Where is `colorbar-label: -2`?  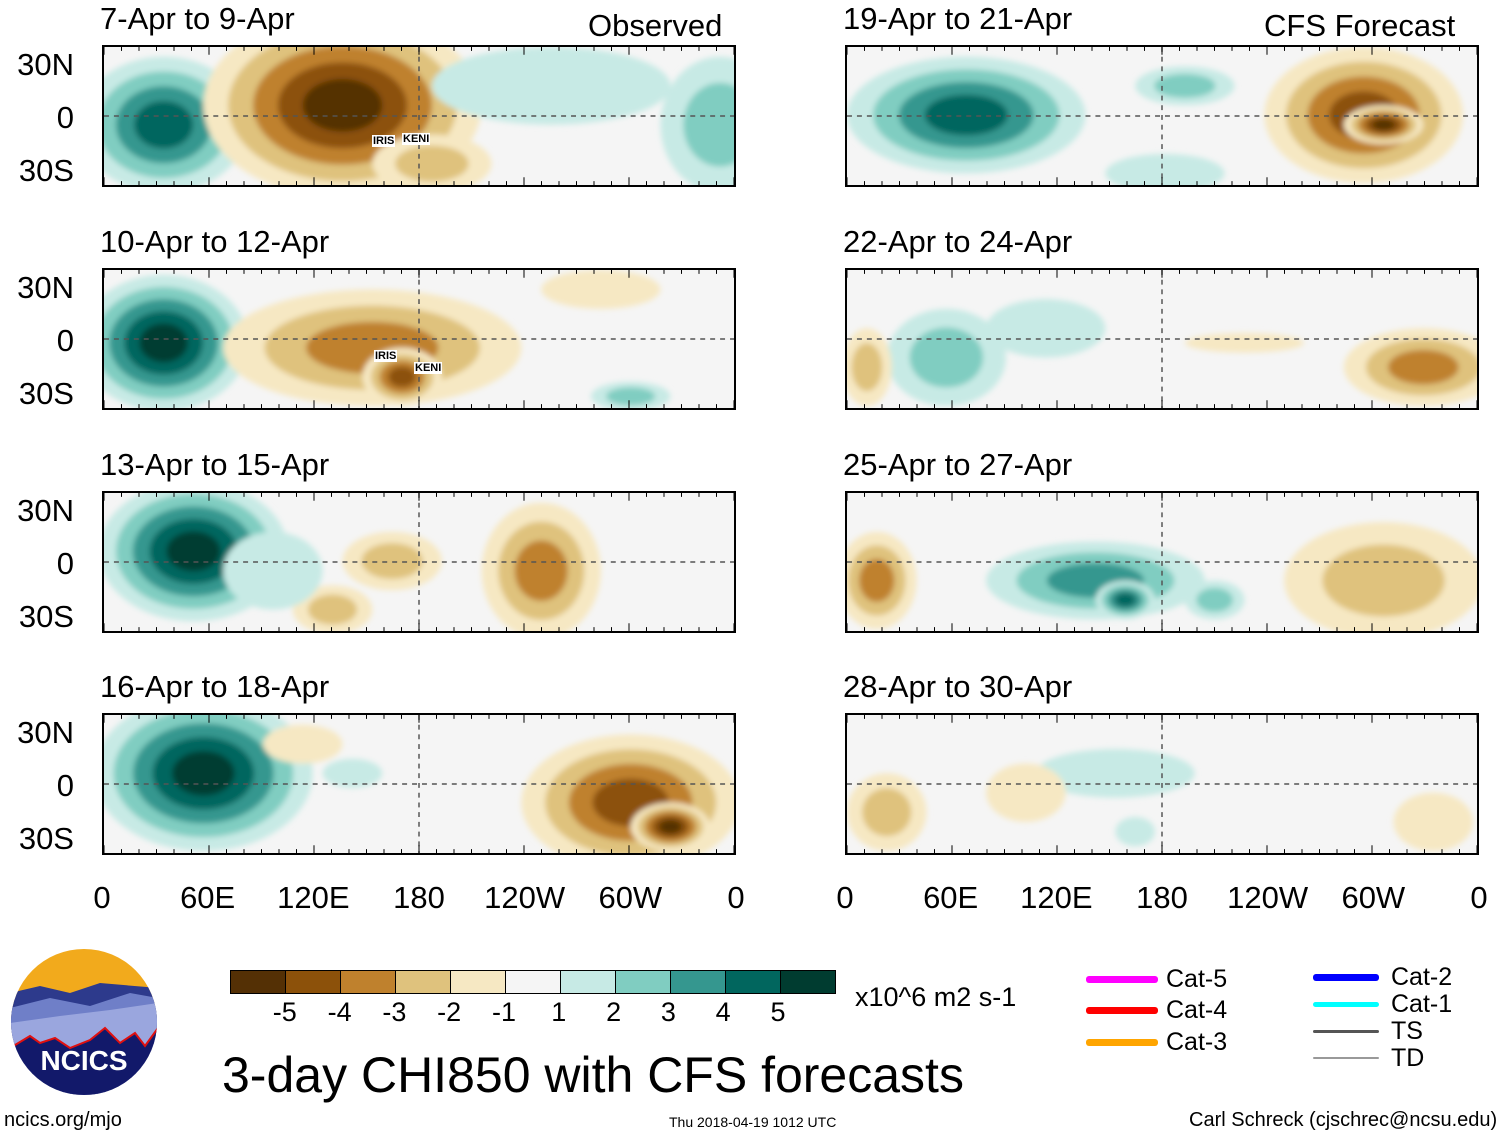
colorbar-label: -2 is located at coordinates (449, 1012).